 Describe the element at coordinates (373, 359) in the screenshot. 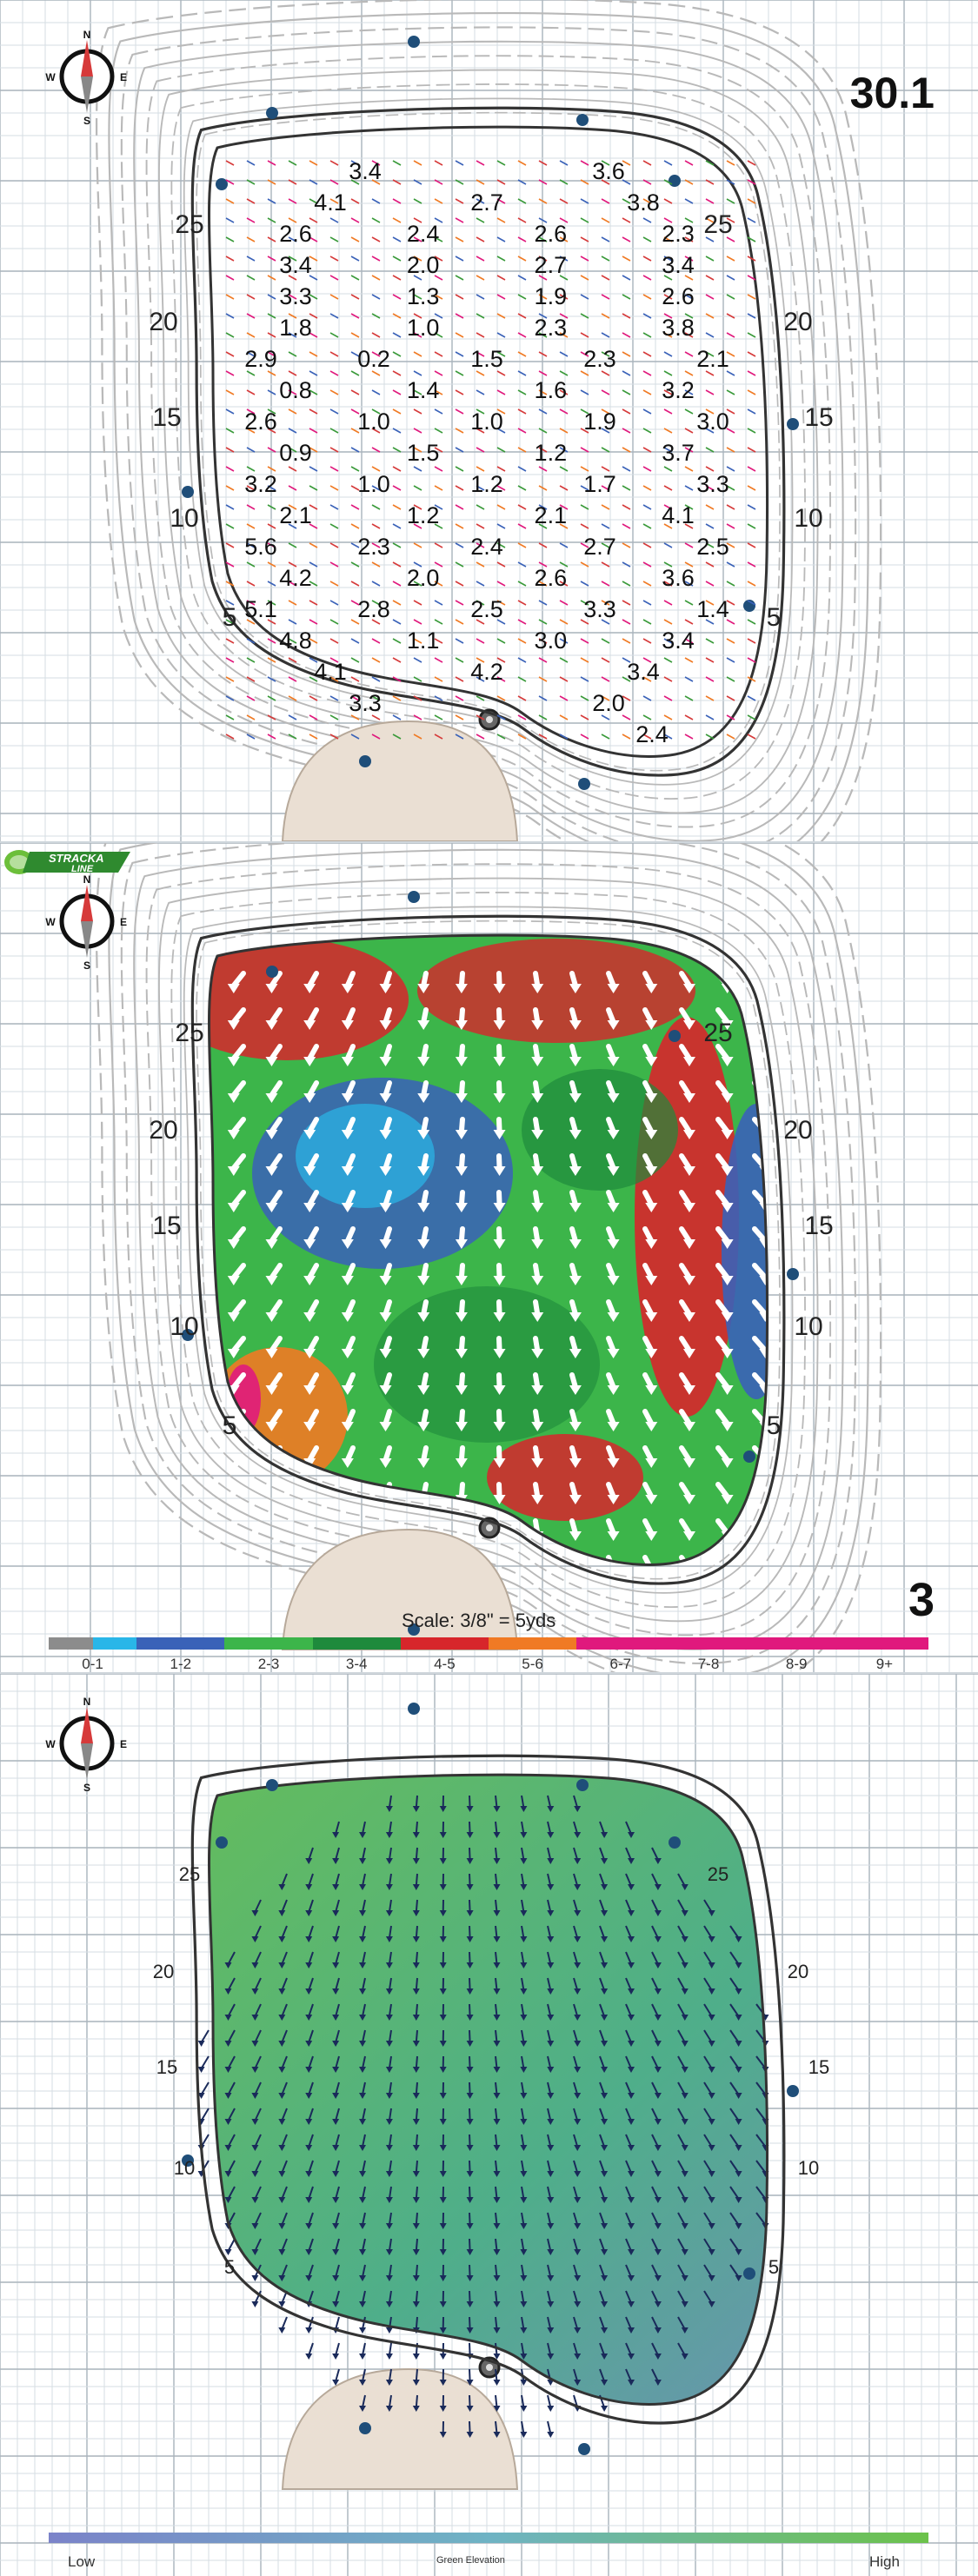

I see `slope-value: 0.2` at that location.